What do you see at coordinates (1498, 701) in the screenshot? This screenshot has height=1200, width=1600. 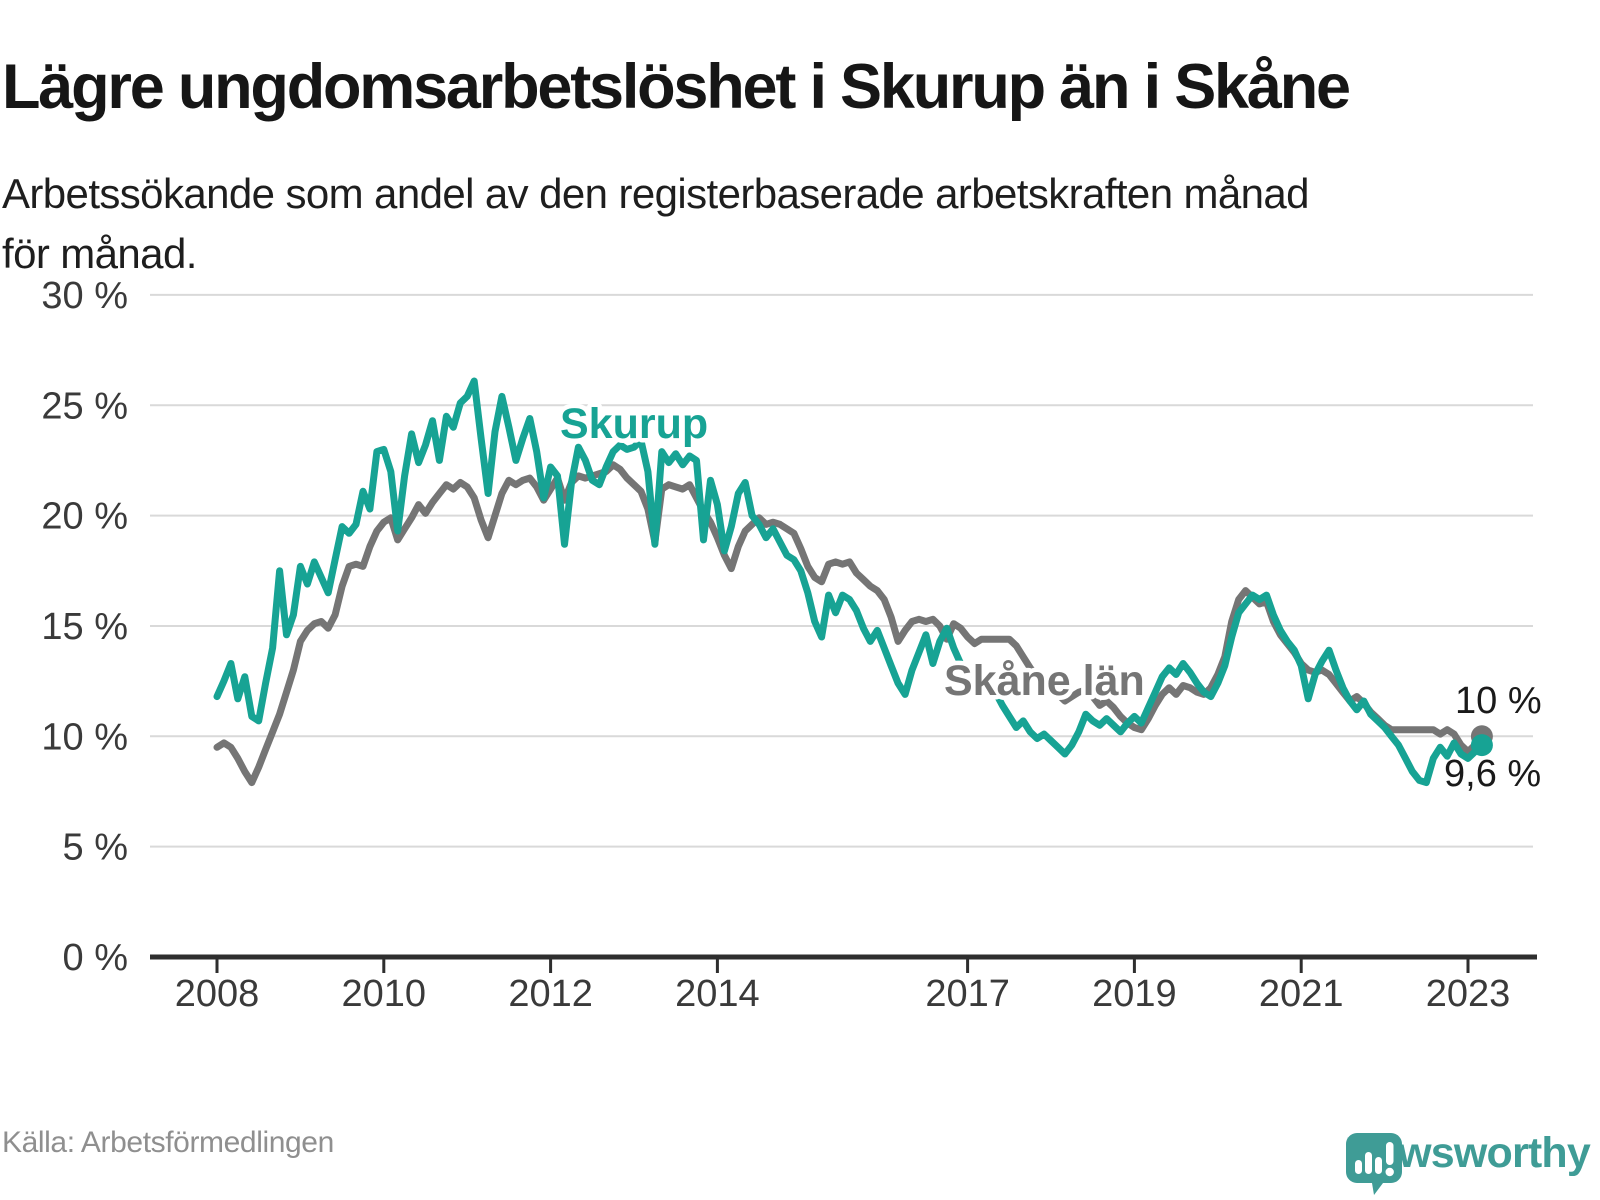 I see `end-value-label-sk-ne-l-n: 10 %` at bounding box center [1498, 701].